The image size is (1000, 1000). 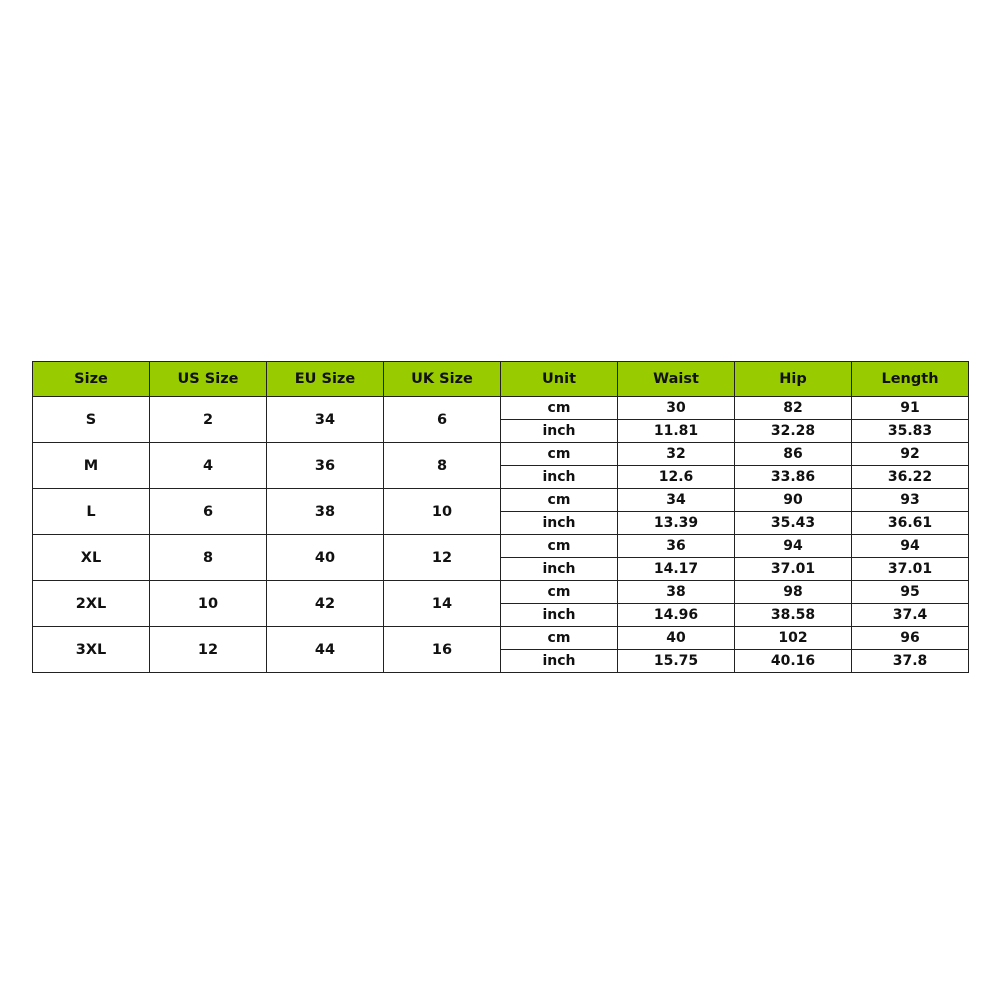 I want to click on cell-eu: 42, so click(x=325, y=603).